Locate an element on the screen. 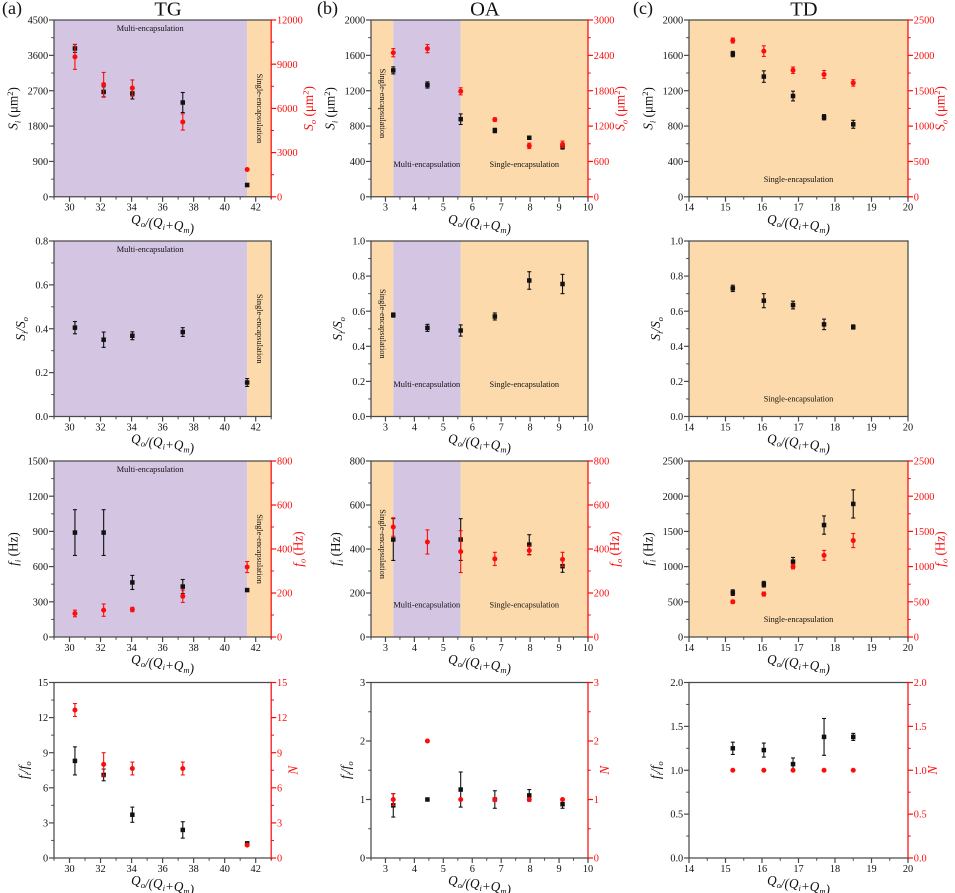  svg-text: 6000 is located at coordinates (287, 109).